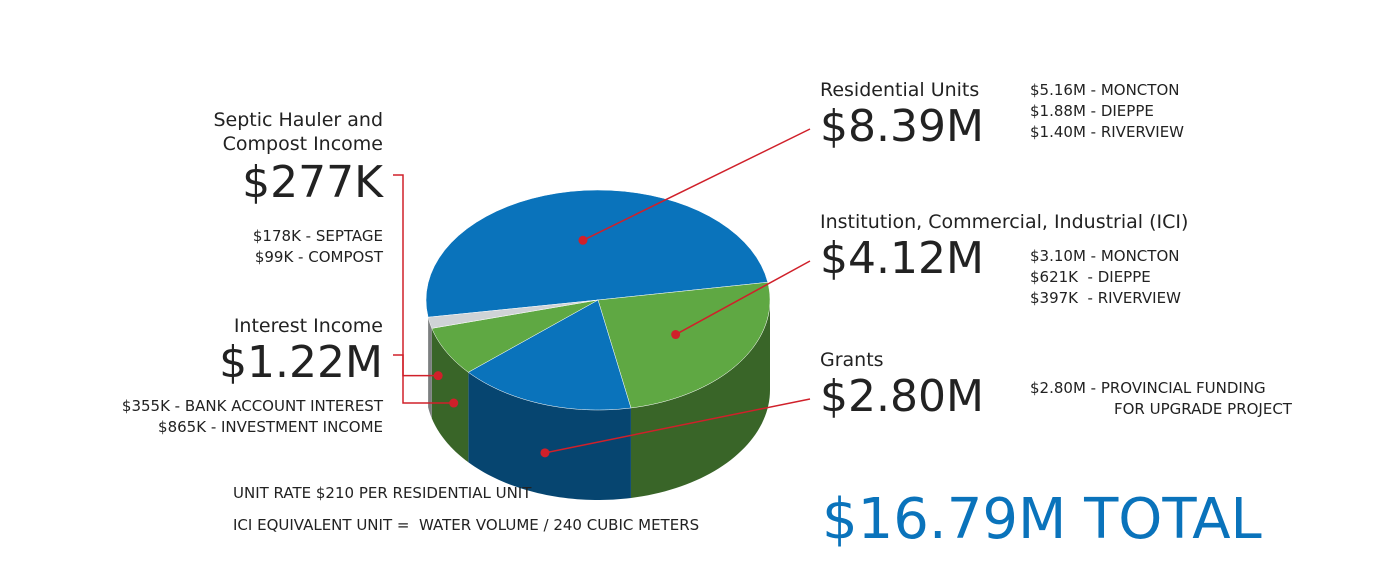  Describe the element at coordinates (900, 90) in the screenshot. I see `category-label: Residential Units` at that location.